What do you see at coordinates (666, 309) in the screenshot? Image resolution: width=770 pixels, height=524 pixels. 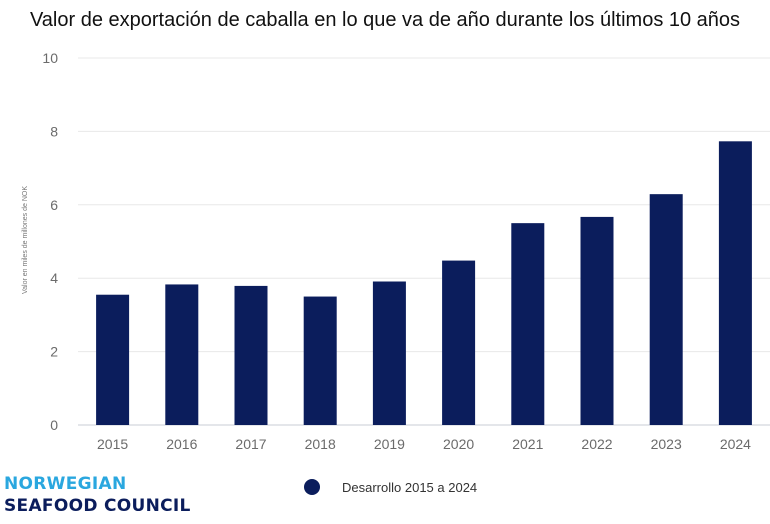 I see `bar-2023` at bounding box center [666, 309].